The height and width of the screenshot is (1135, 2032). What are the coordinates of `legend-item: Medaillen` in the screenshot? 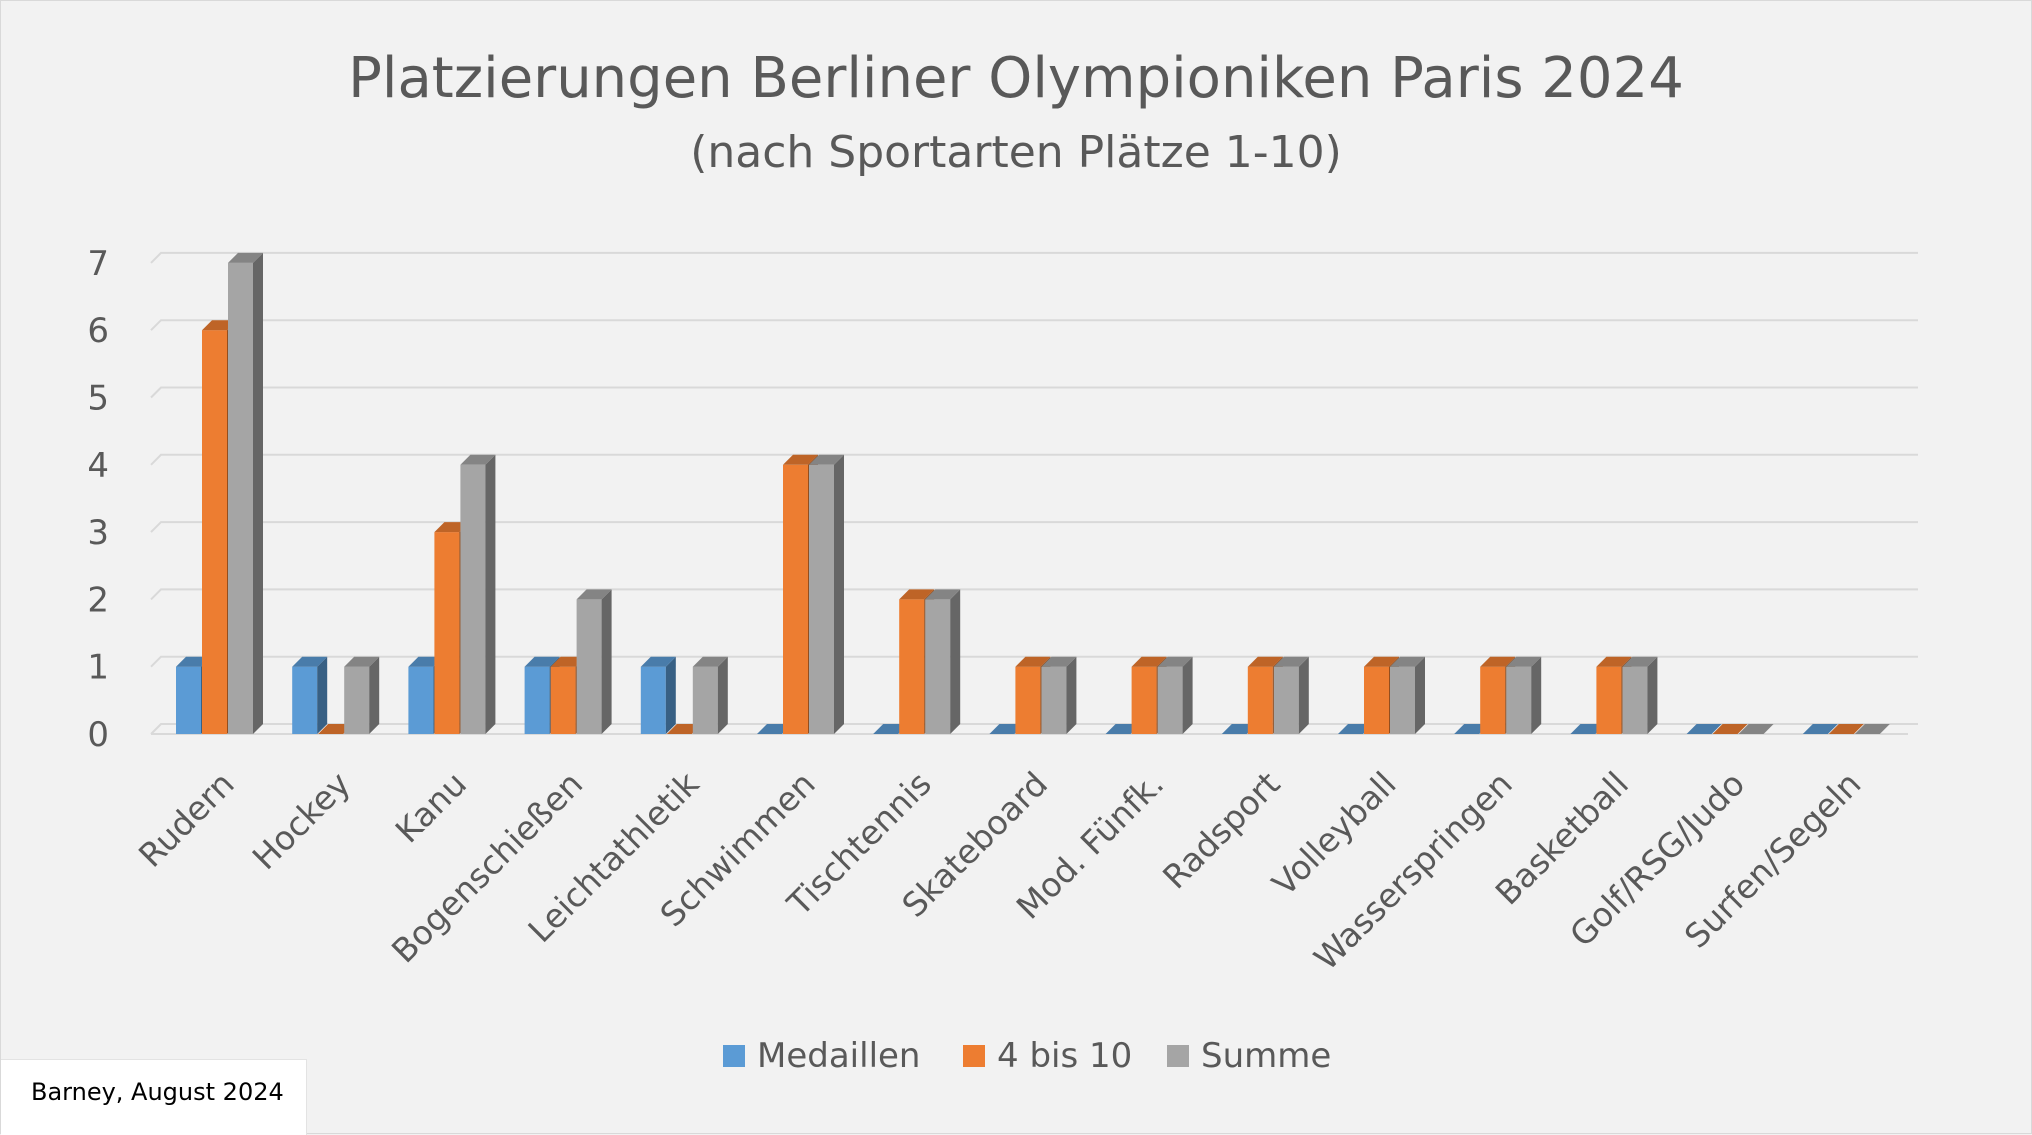 It's located at (821, 1056).